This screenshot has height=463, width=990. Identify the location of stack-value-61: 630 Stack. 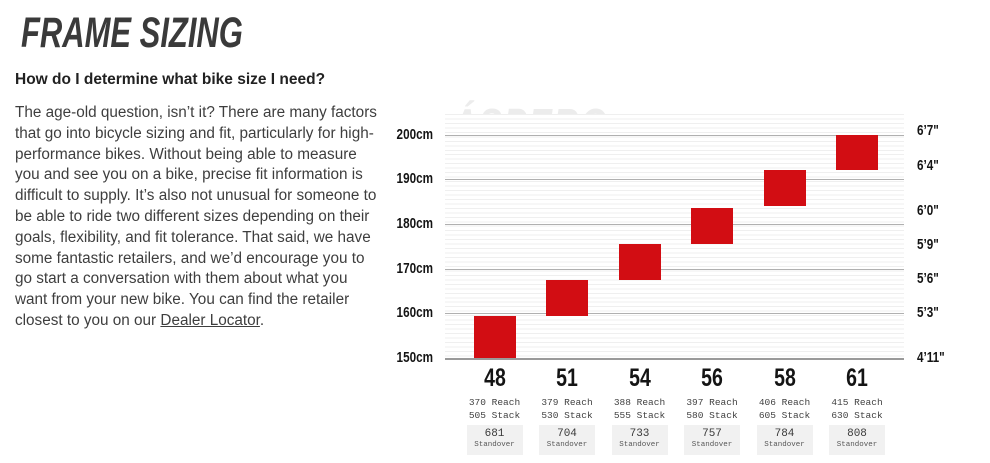
(857, 415).